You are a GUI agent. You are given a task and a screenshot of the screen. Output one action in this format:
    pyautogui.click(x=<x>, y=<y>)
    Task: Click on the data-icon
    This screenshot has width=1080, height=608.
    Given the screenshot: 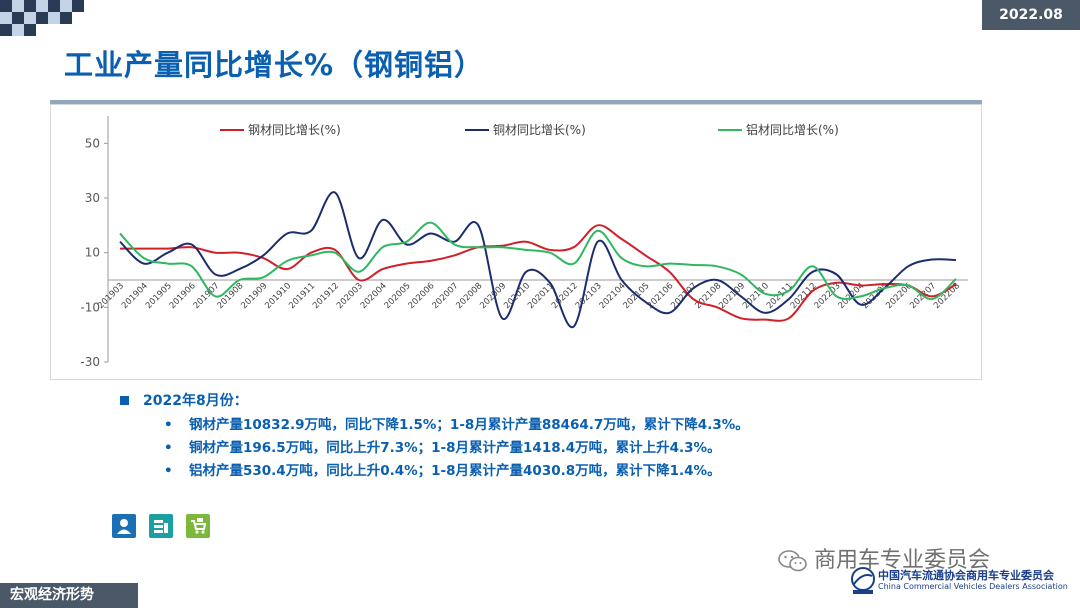 What is the action you would take?
    pyautogui.click(x=161, y=526)
    